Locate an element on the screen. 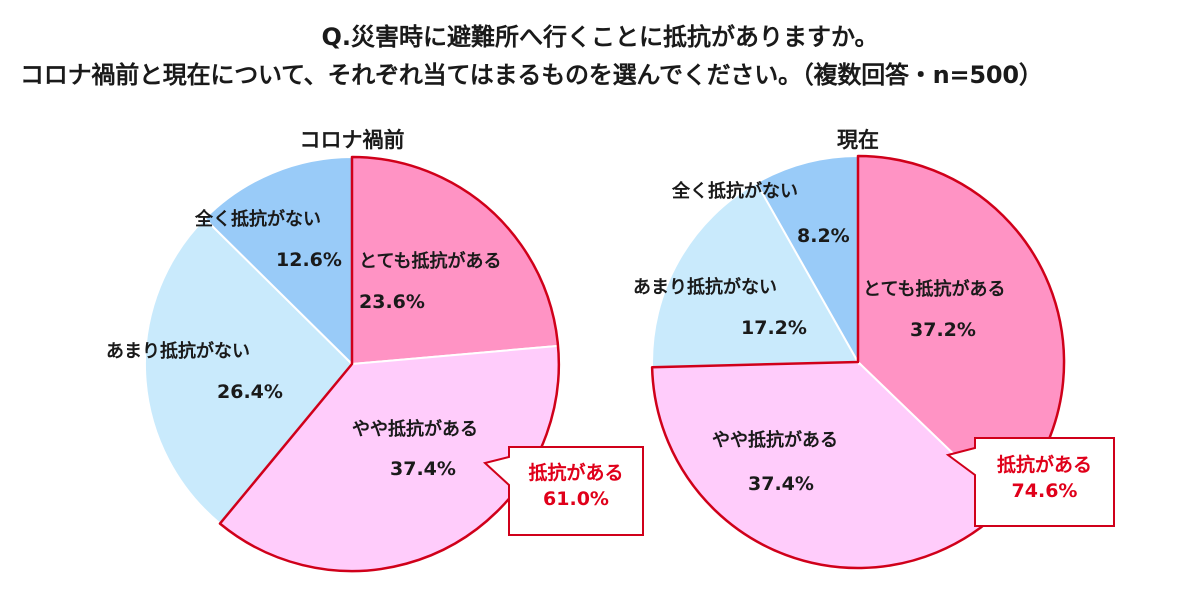 This screenshot has width=1200, height=610. question-title: Q.災害時に避難所へ行くことに抵抗がありますか。 is located at coordinates (600, 37).